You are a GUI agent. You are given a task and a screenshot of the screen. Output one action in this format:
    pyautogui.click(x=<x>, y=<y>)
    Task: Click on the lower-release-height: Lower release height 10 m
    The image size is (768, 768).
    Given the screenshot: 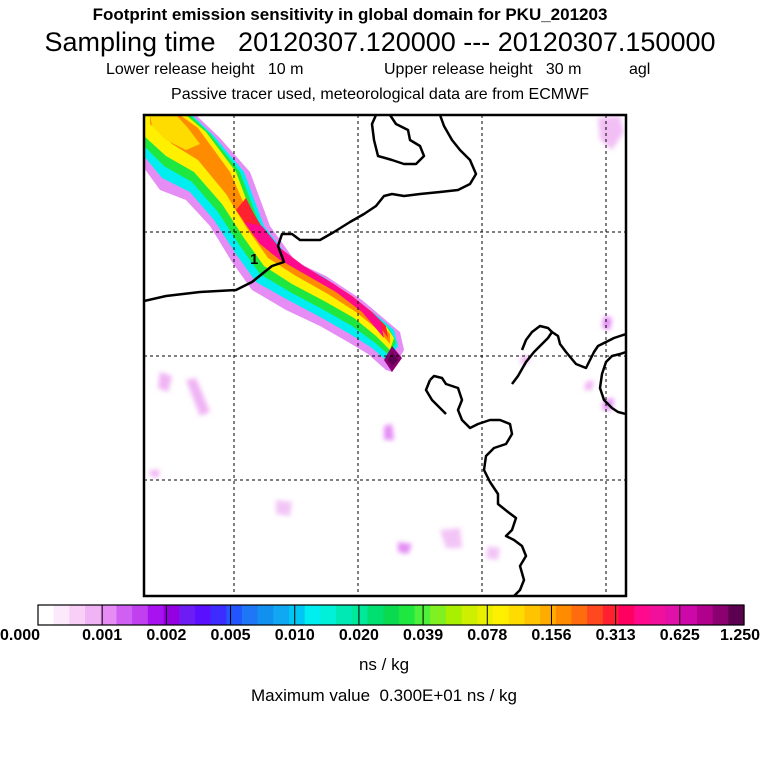 What is the action you would take?
    pyautogui.click(x=204, y=70)
    